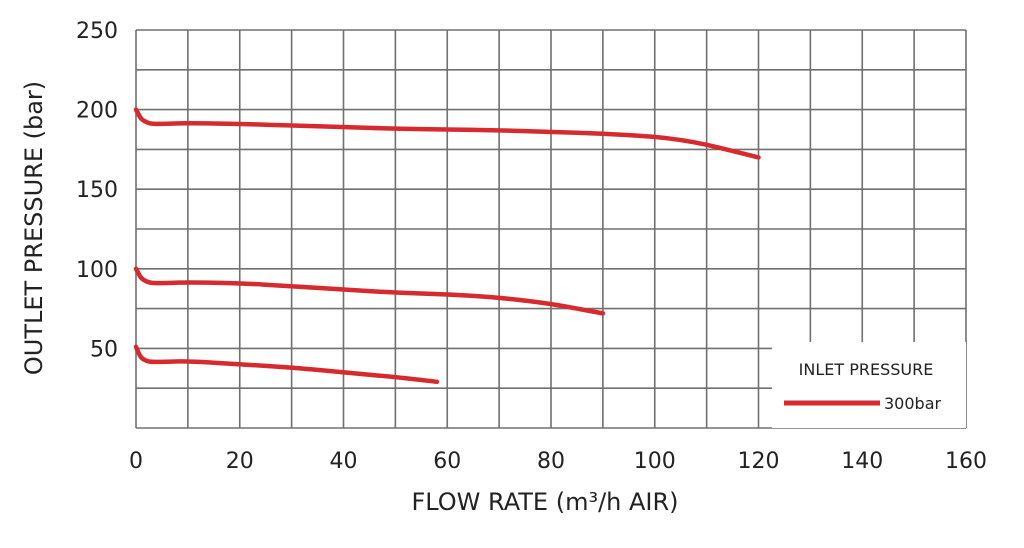  What do you see at coordinates (913, 403) in the screenshot?
I see `legend-entry-label: 300bar` at bounding box center [913, 403].